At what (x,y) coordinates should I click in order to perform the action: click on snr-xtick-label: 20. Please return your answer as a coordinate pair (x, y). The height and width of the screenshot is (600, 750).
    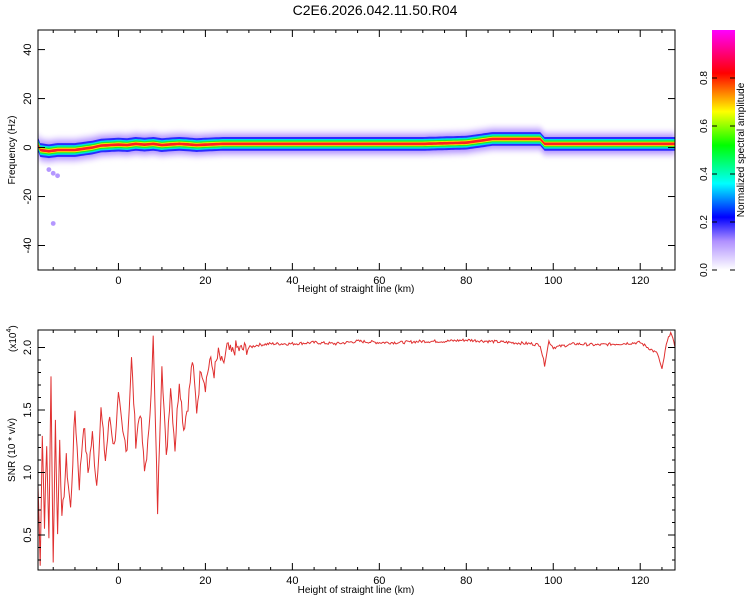
    Looking at the image, I should click on (205, 581).